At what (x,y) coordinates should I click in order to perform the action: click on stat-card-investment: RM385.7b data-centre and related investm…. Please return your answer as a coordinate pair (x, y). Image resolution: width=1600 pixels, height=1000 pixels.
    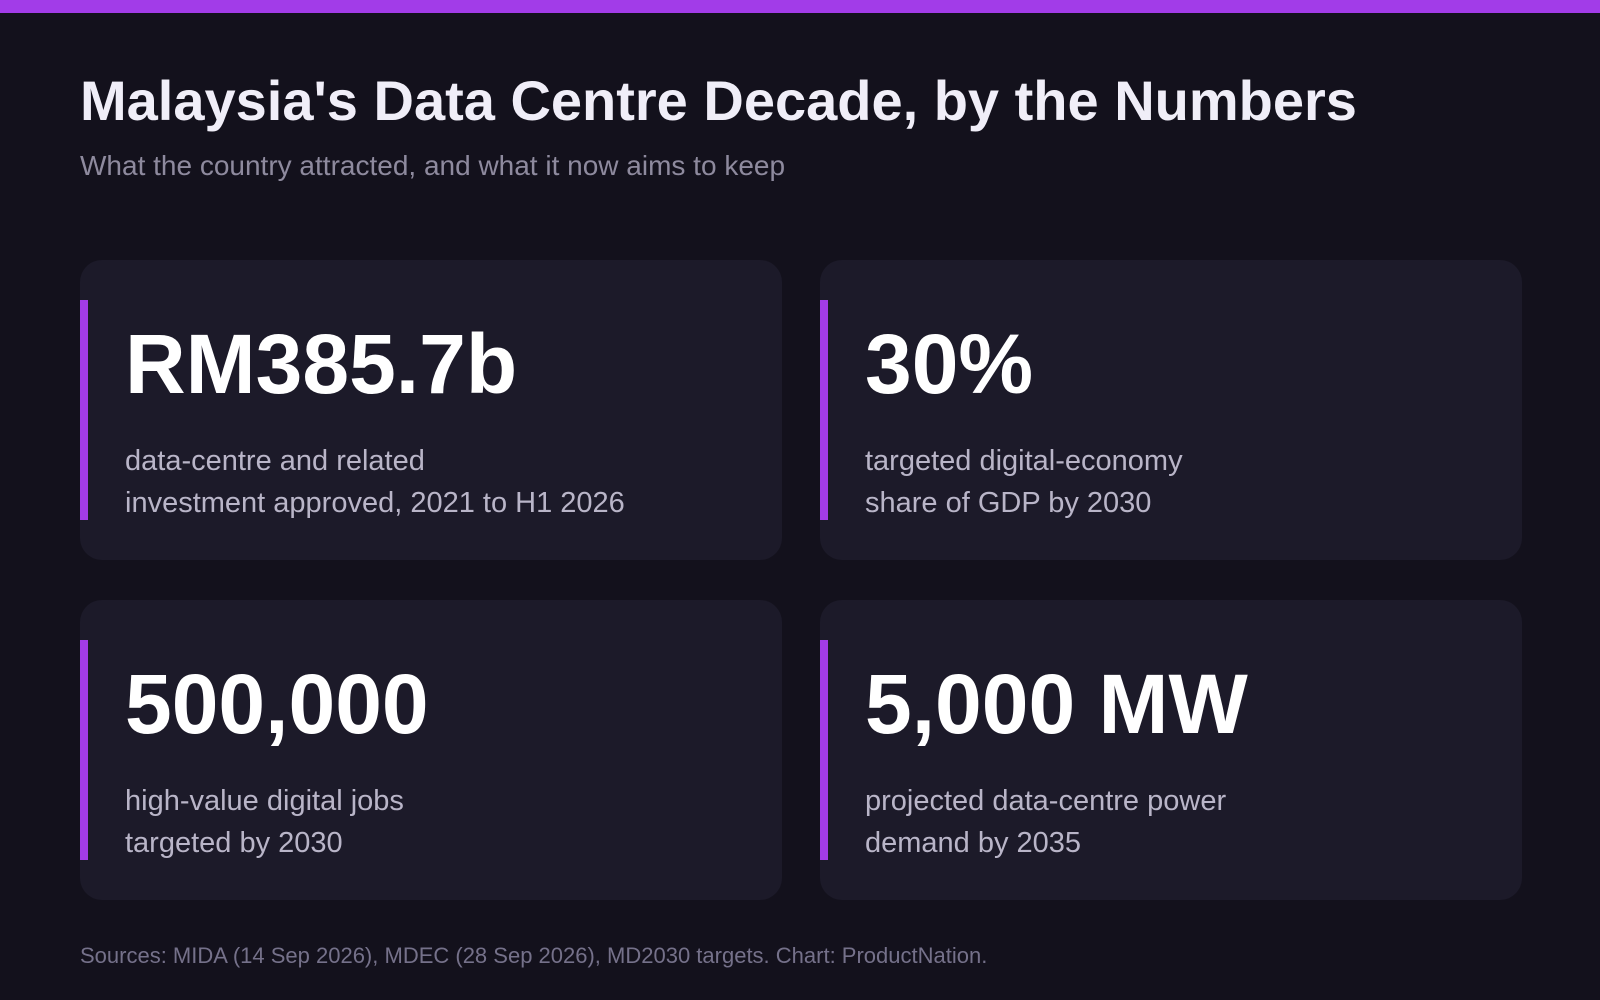
    Looking at the image, I should click on (431, 410).